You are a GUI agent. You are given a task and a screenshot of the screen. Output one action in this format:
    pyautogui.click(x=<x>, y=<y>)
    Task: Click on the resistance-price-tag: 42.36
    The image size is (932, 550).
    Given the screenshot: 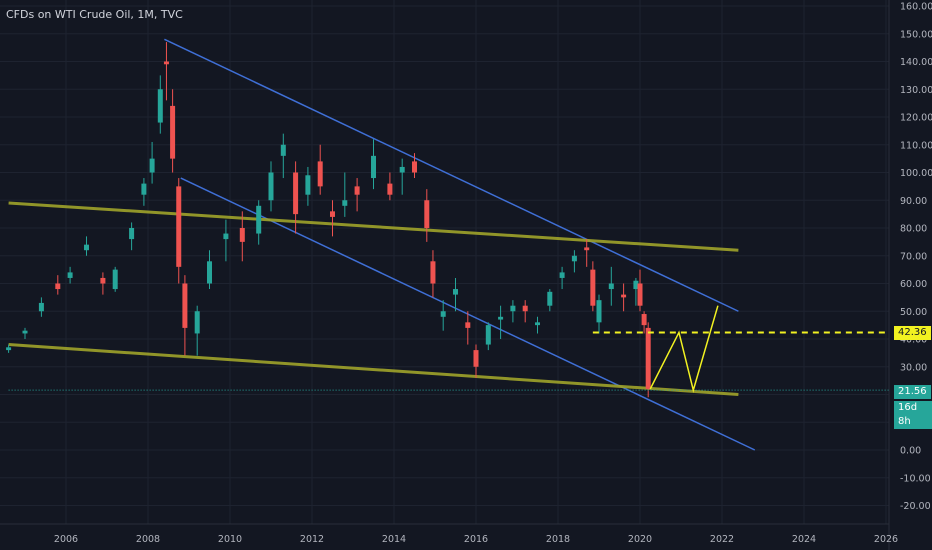 What is the action you would take?
    pyautogui.click(x=912, y=333)
    